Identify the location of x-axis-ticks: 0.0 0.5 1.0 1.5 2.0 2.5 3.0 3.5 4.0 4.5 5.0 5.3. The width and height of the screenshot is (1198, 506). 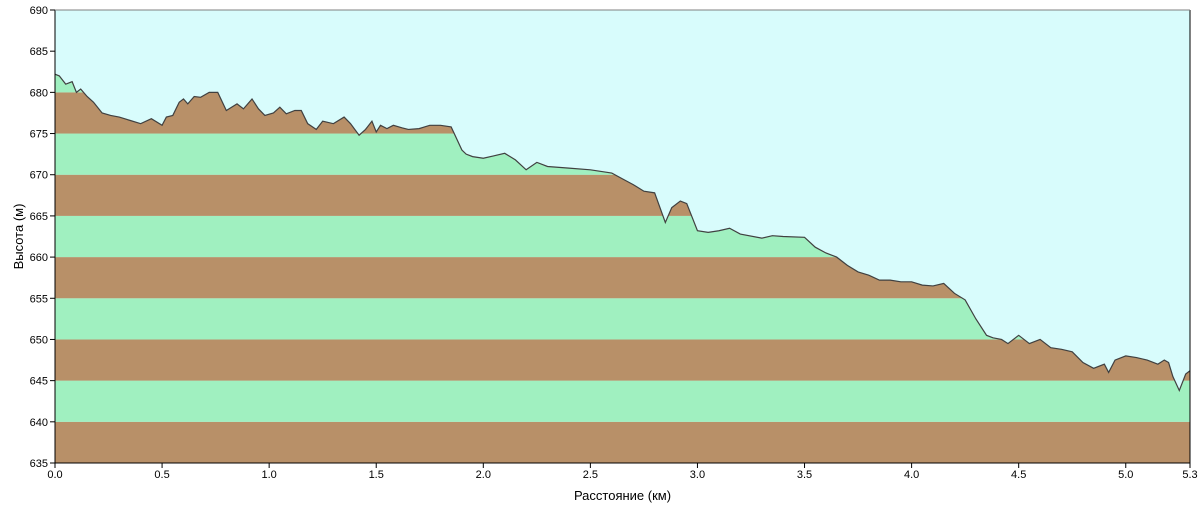
(622, 472).